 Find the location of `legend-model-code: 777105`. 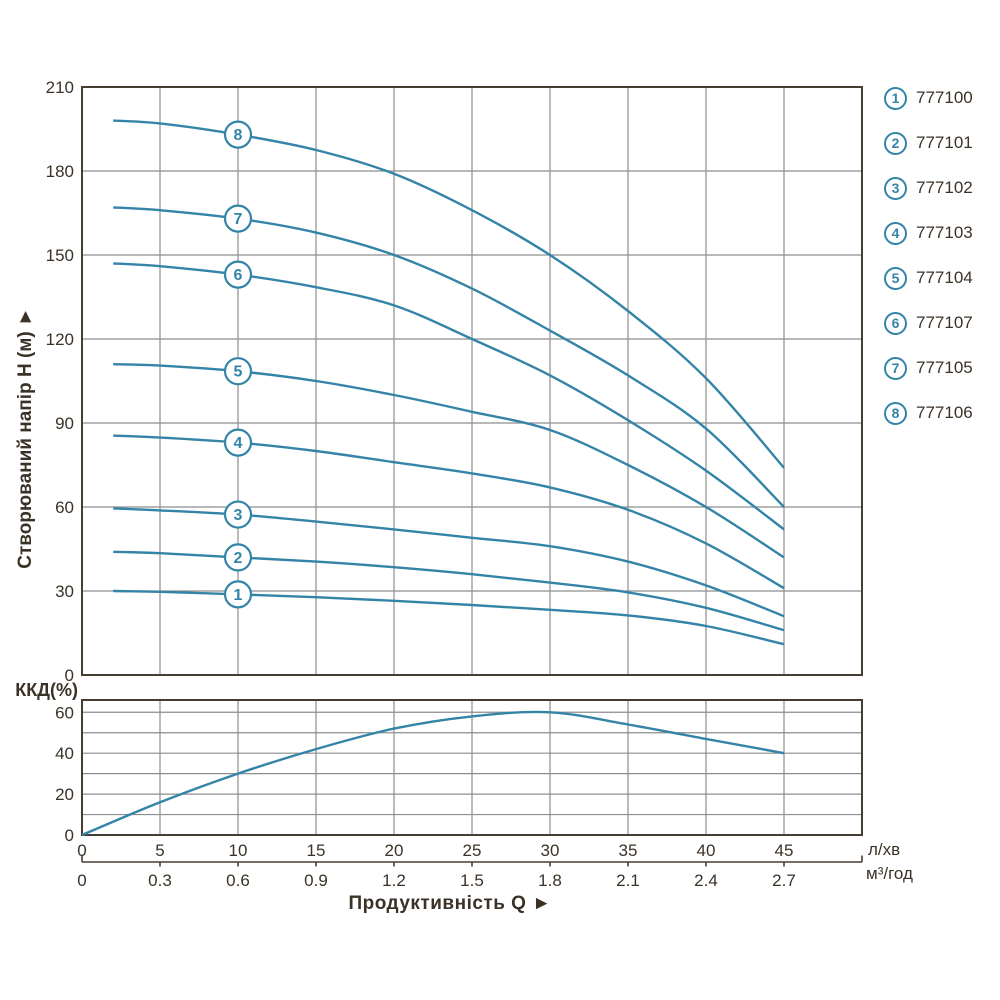

legend-model-code: 777105 is located at coordinates (944, 367).